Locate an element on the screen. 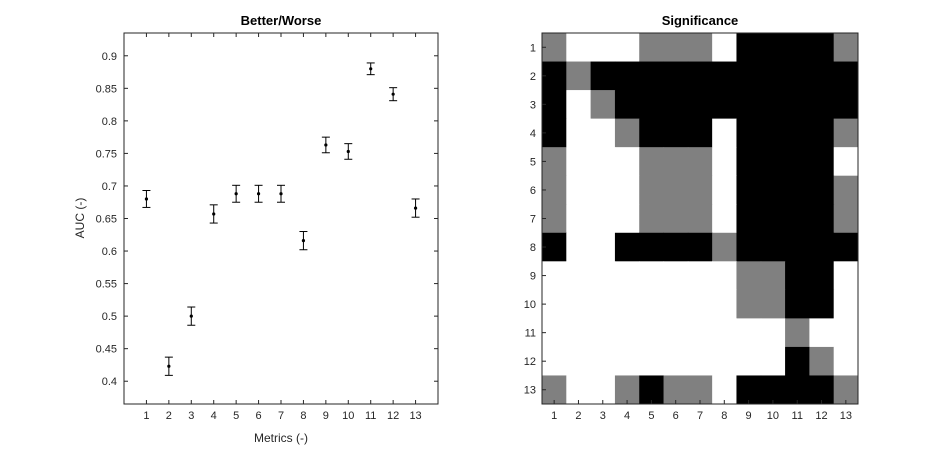 The image size is (948, 454). x-tick-label: 11 is located at coordinates (370, 416).